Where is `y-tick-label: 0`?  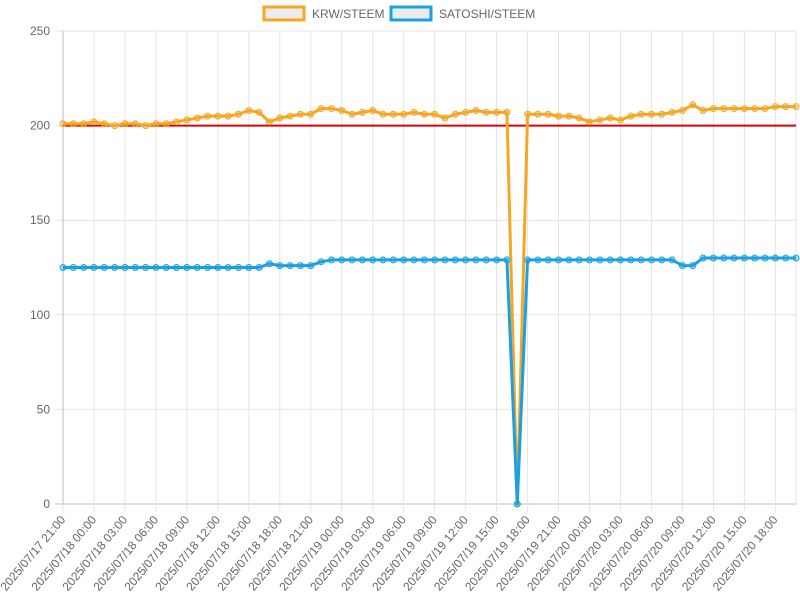
y-tick-label: 0 is located at coordinates (46, 504).